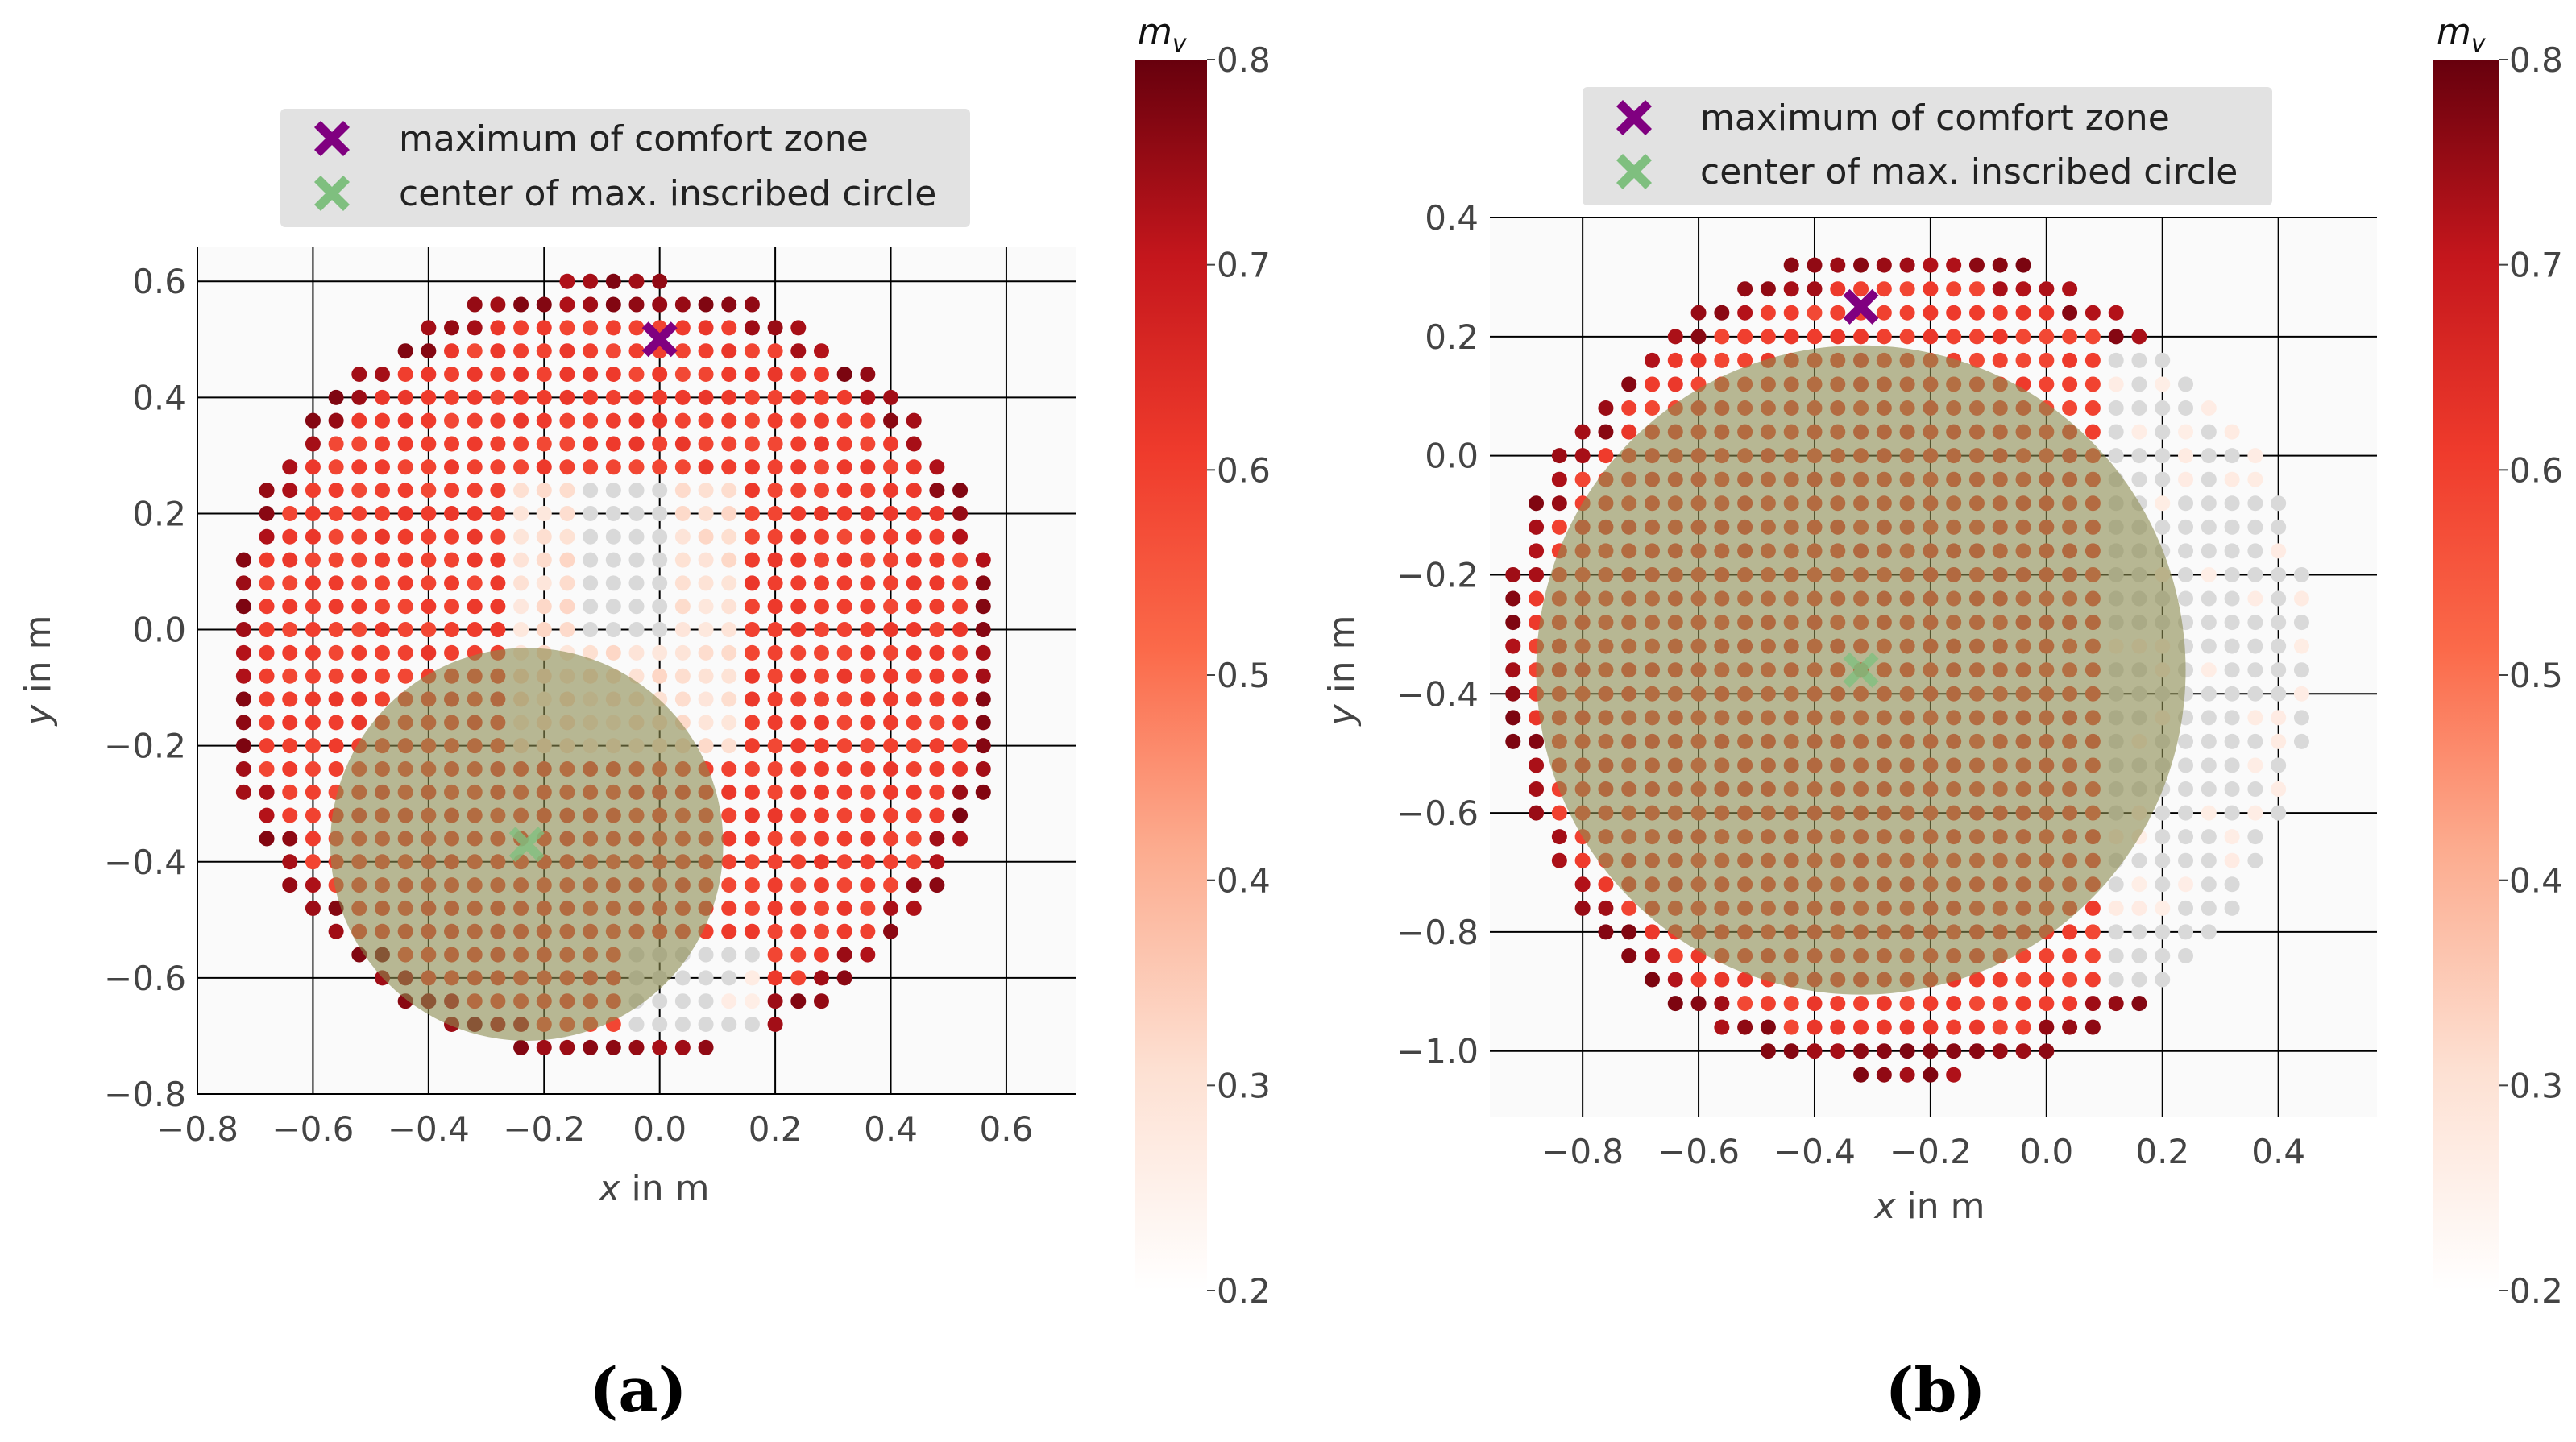 This screenshot has width=2576, height=1442. I want to click on colorbar-label-b: mv, so click(2462, 34).